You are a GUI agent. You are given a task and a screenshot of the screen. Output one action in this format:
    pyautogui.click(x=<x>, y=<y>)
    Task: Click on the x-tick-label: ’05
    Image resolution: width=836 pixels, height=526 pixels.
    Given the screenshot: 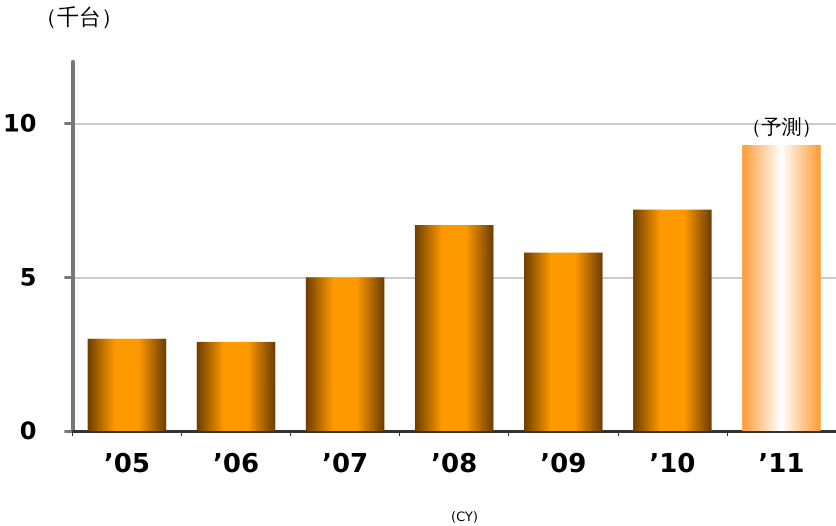 What is the action you would take?
    pyautogui.click(x=127, y=464)
    